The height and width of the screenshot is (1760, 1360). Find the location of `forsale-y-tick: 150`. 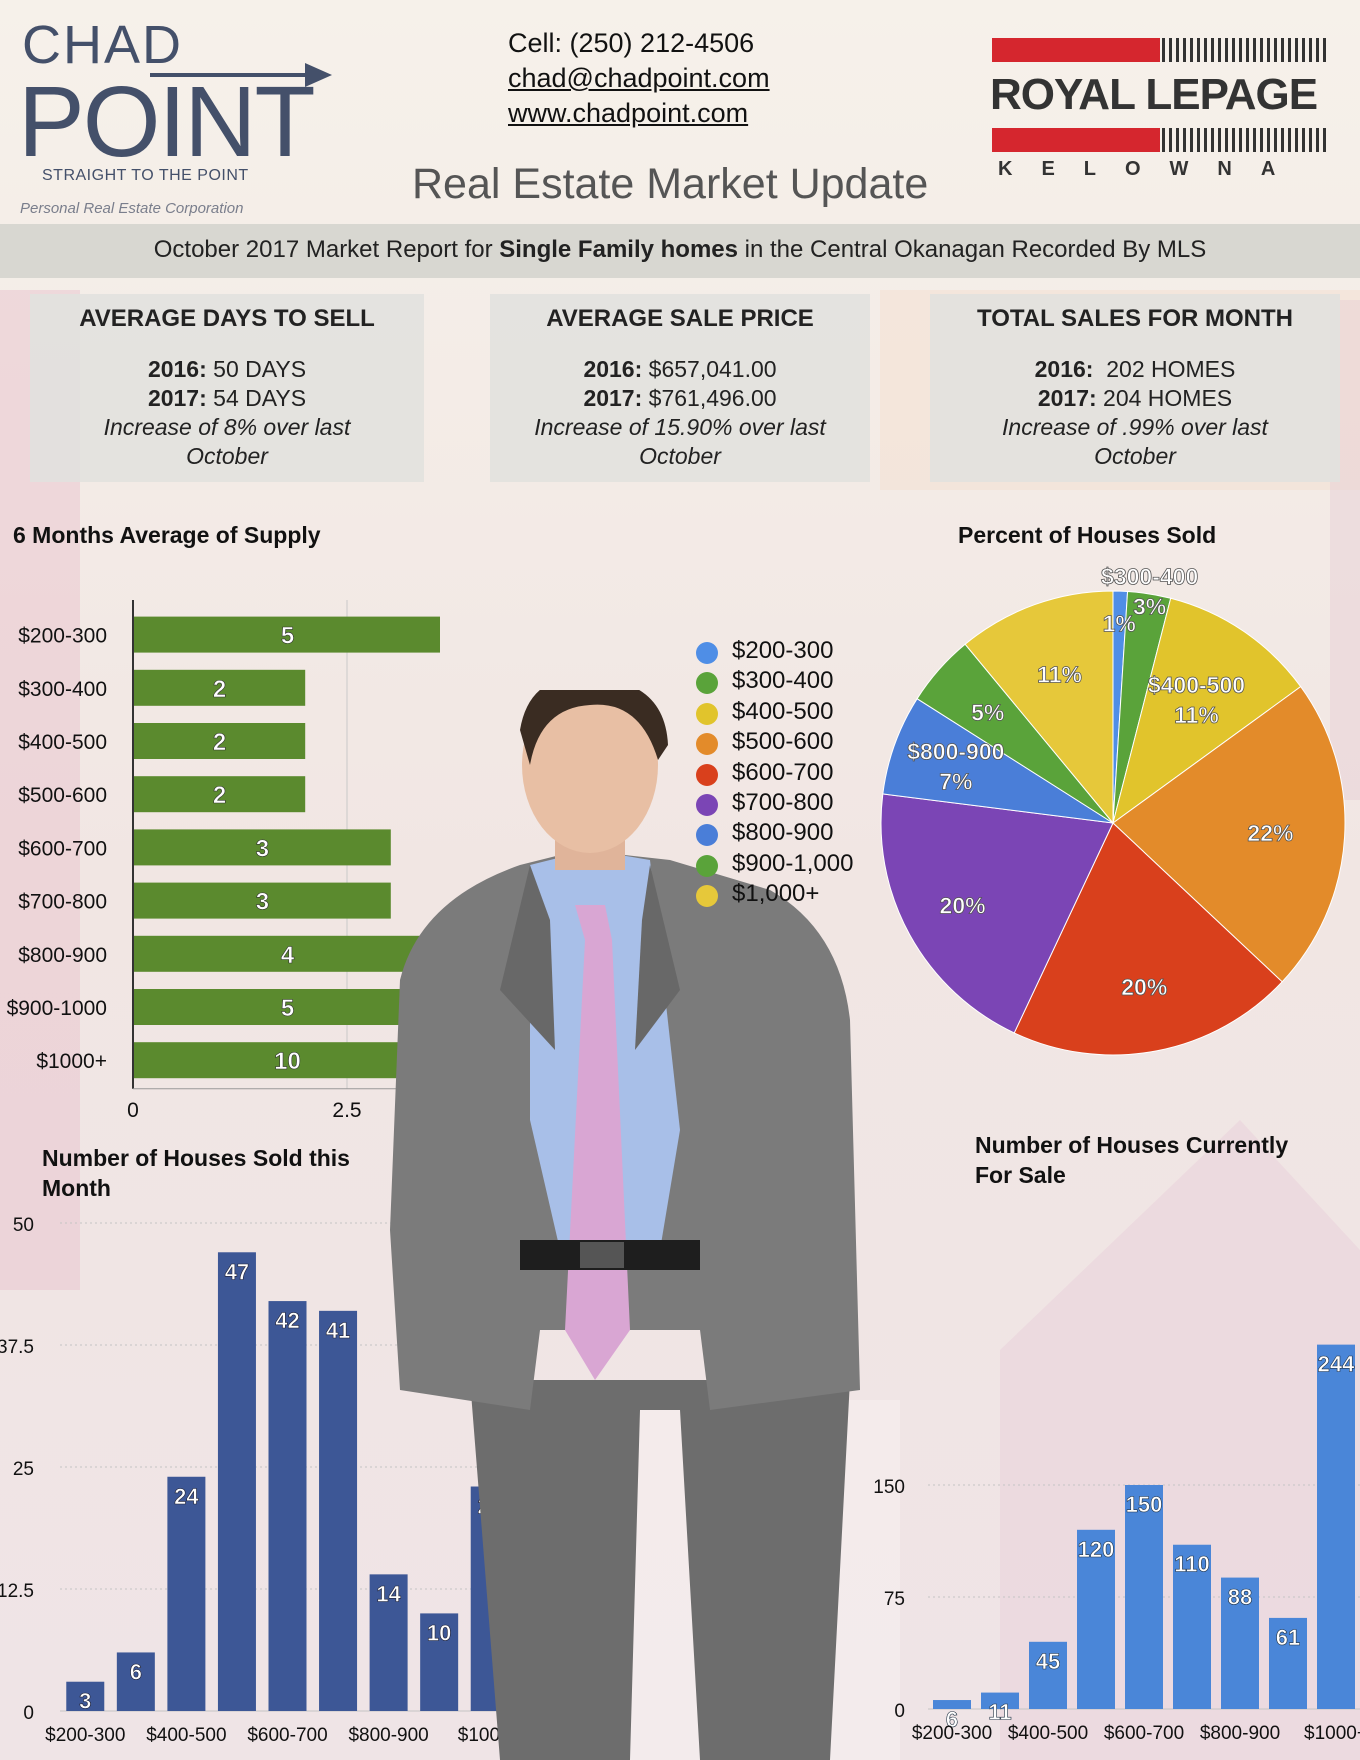

forsale-y-tick: 150 is located at coordinates (889, 1487).